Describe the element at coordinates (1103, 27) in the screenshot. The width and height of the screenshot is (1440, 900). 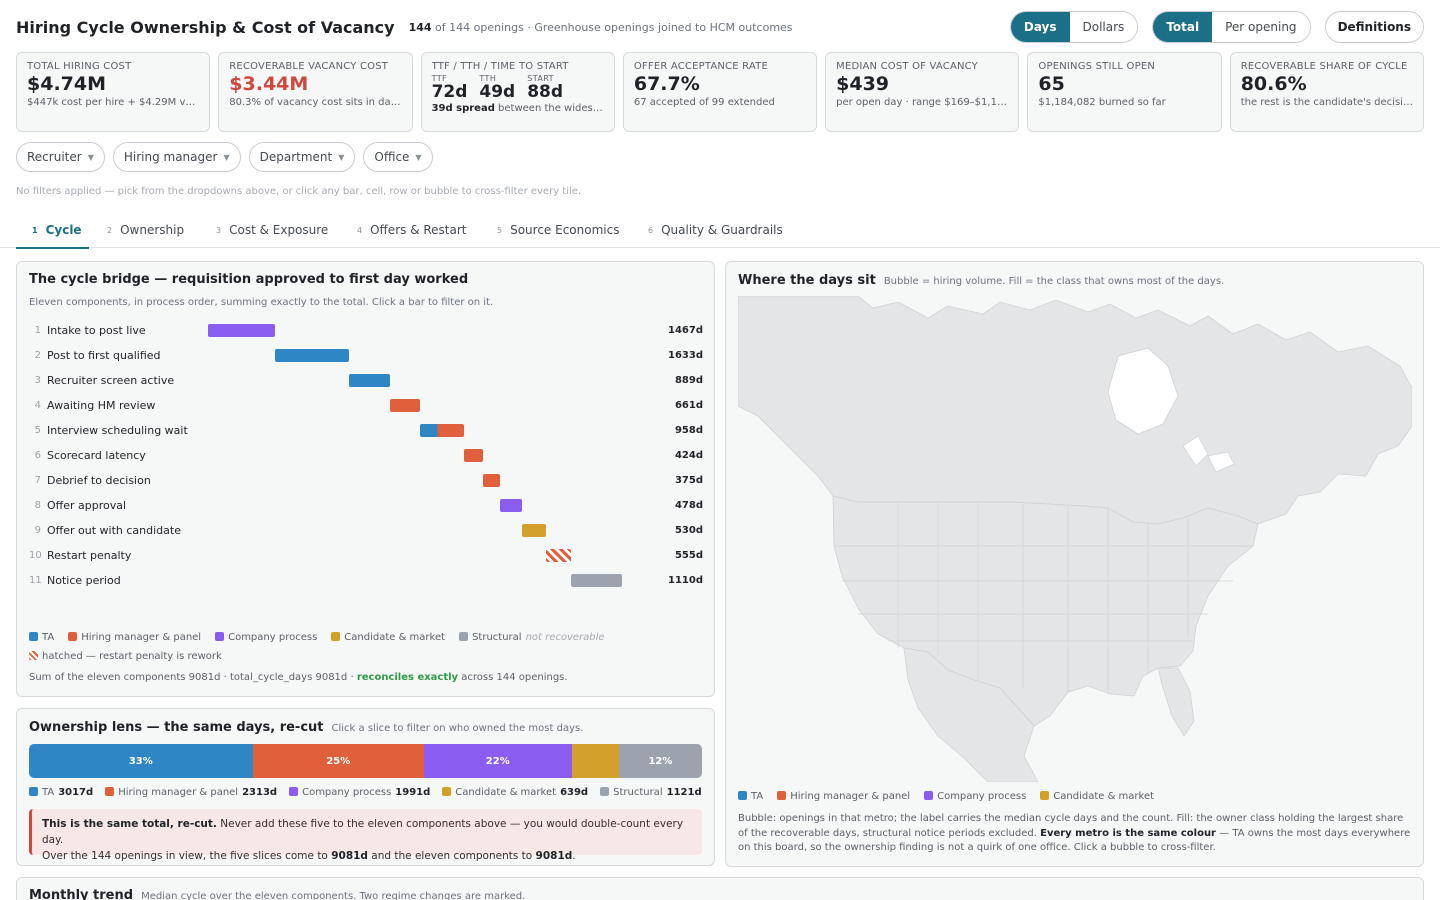
I see `dollars-toggle-button: Dollars` at that location.